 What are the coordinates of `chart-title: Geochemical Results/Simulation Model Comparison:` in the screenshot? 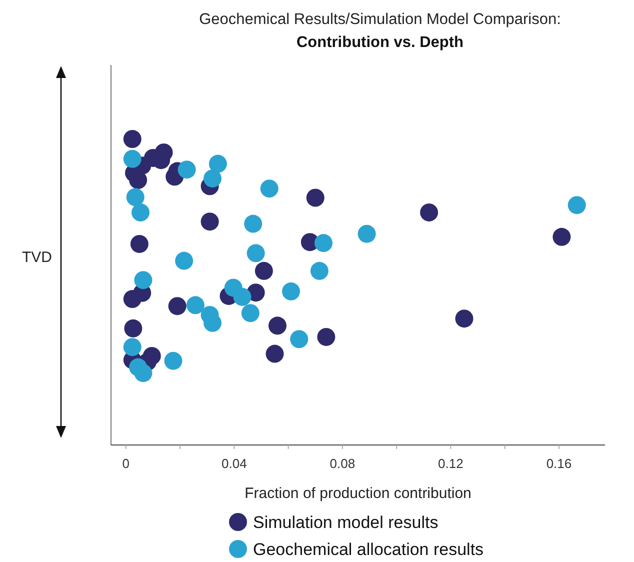 It's located at (380, 19).